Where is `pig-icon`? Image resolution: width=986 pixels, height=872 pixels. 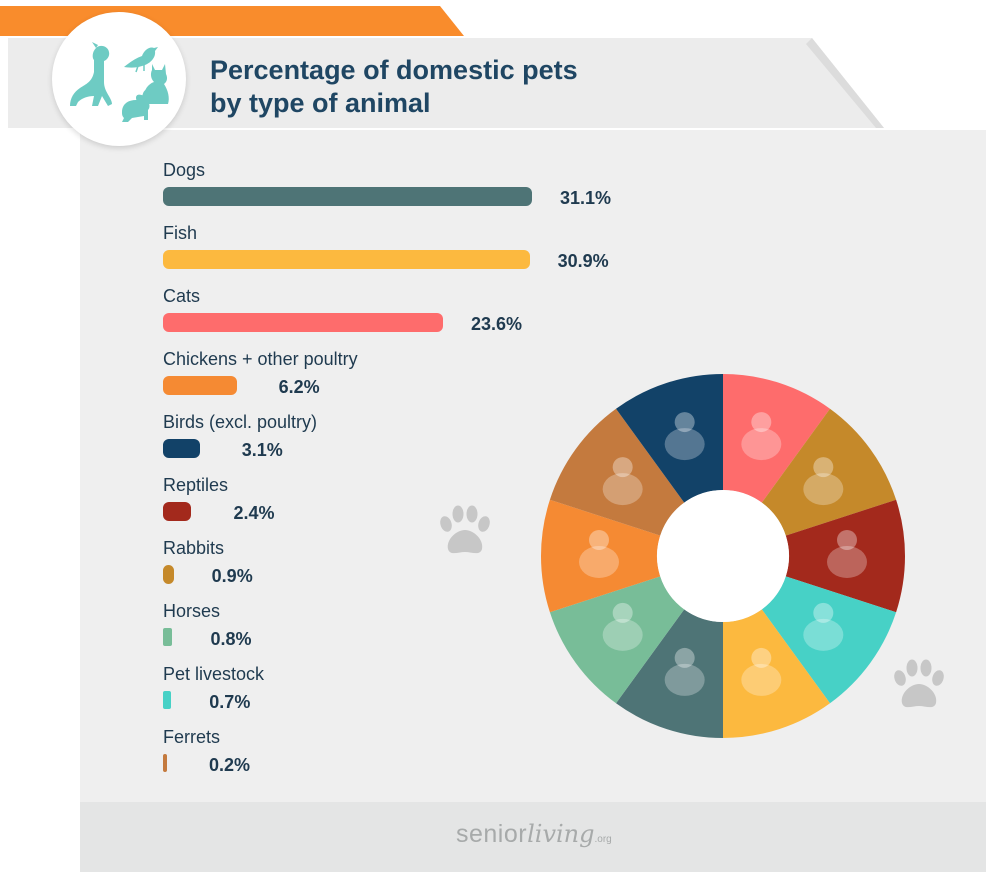
pig-icon is located at coordinates (823, 626).